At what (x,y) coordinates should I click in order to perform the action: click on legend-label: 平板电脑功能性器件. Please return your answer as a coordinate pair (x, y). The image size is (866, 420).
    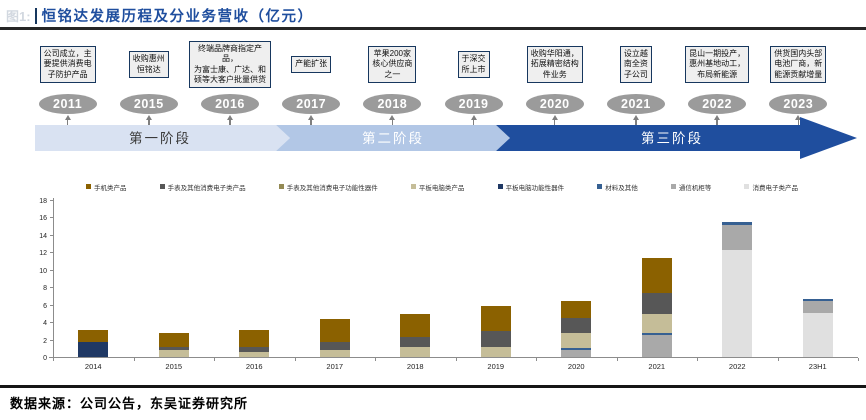
    Looking at the image, I should click on (535, 188).